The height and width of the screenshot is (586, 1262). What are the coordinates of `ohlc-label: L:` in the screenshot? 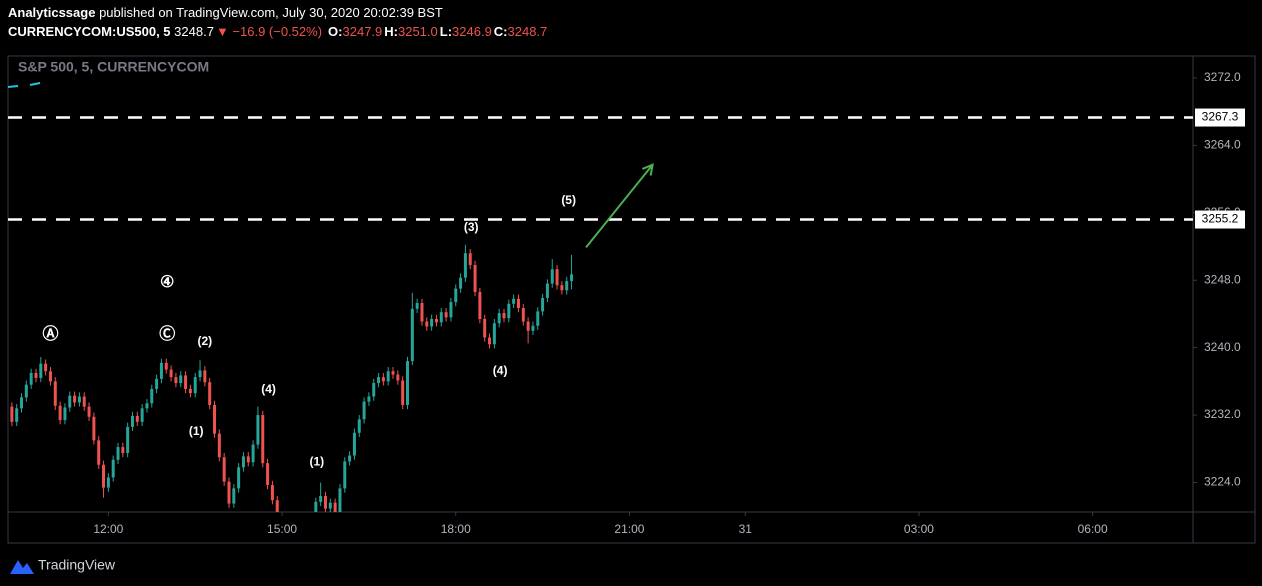 It's located at (446, 31).